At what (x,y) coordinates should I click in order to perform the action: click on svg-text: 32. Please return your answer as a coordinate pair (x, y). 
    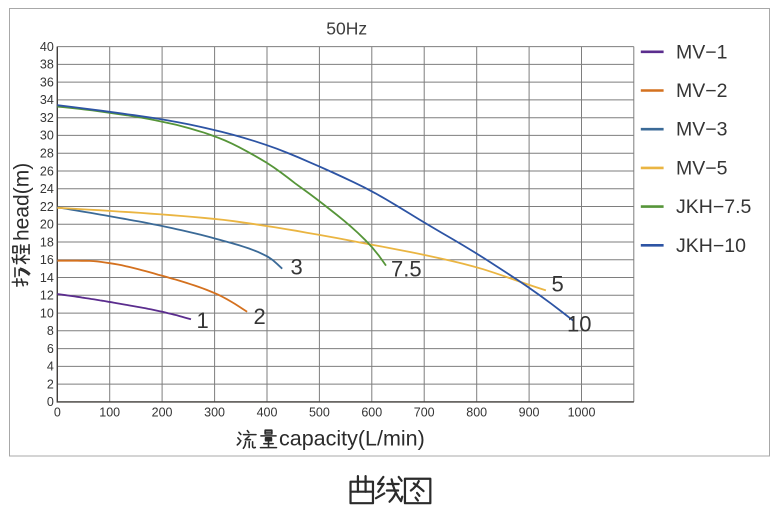
    Looking at the image, I should click on (47, 118).